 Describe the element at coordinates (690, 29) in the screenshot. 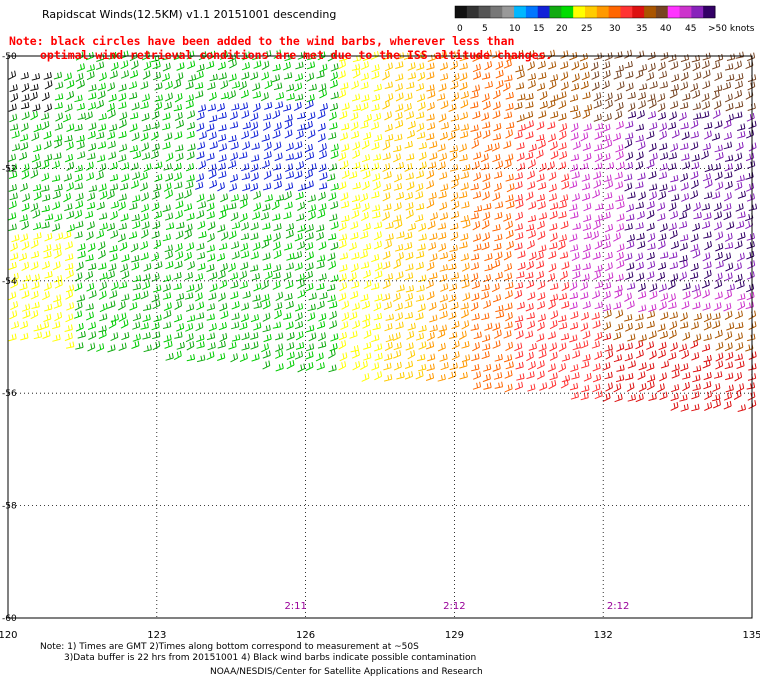

I see `colorbar-tick-label: 45` at that location.